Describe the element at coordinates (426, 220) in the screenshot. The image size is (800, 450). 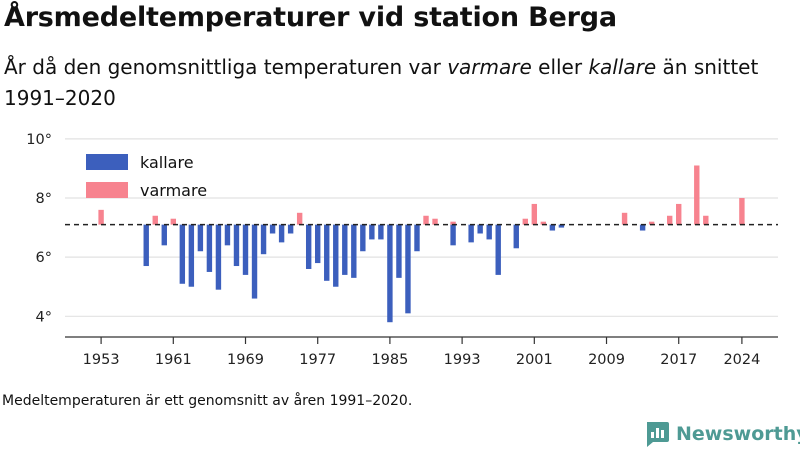
I see `bar-varmare-1989` at that location.